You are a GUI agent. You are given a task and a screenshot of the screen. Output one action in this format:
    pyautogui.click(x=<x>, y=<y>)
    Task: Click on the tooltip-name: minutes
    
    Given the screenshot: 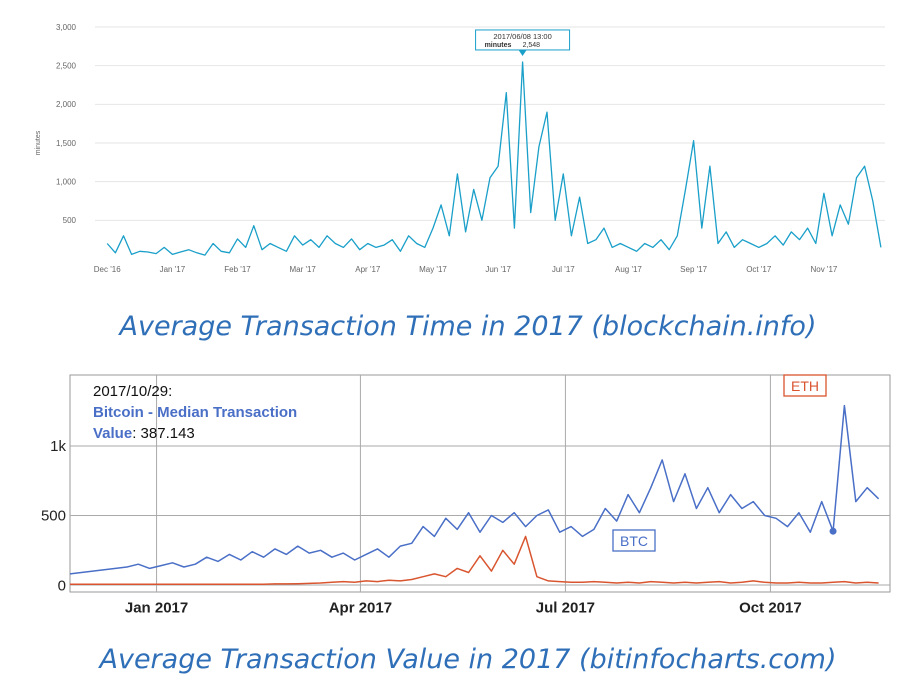 What is the action you would take?
    pyautogui.click(x=498, y=45)
    